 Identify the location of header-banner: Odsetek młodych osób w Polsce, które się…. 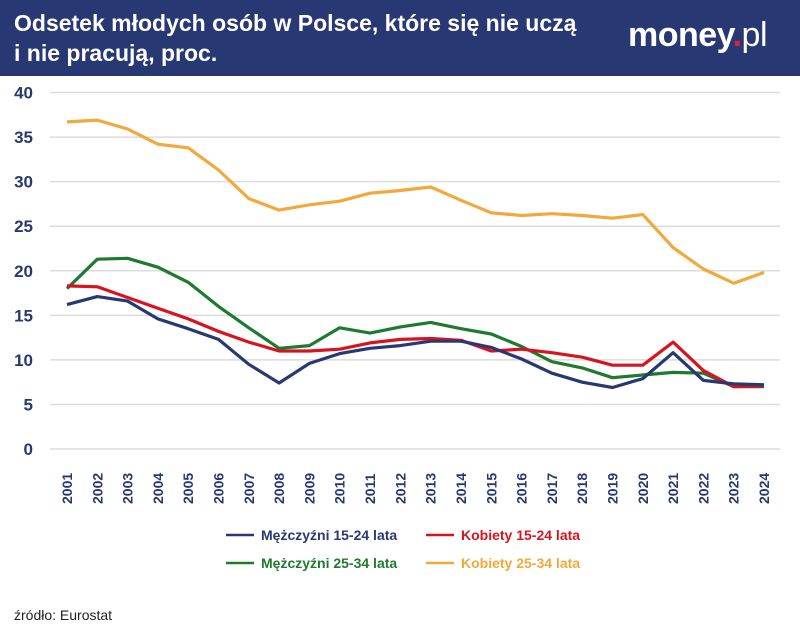
(400, 38).